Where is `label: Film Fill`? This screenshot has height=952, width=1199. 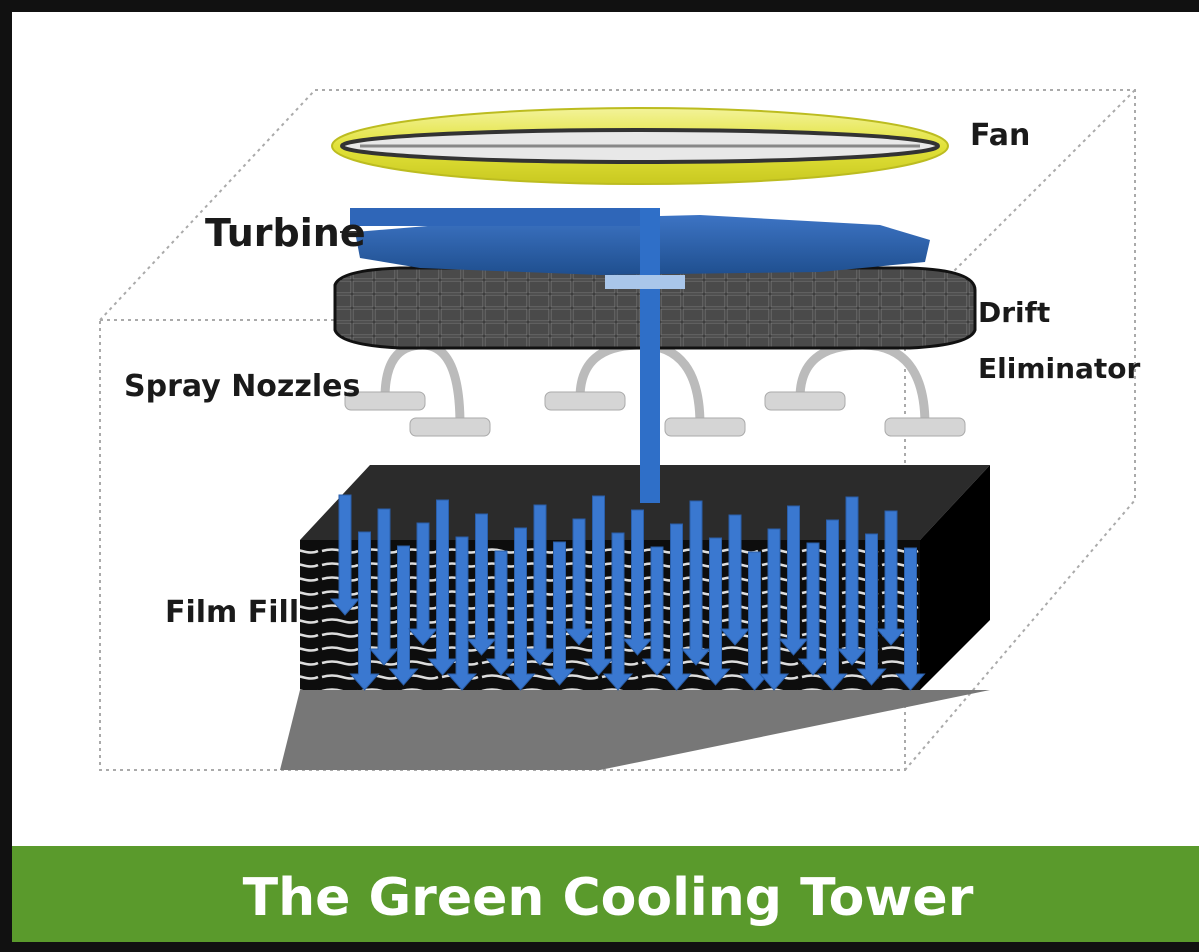
label: Film Fill is located at coordinates (232, 612).